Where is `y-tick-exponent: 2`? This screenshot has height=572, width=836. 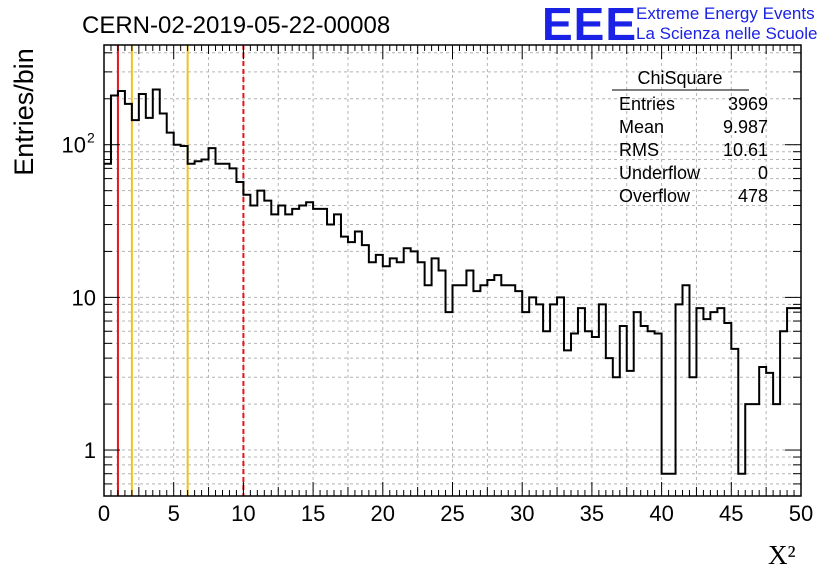 y-tick-exponent: 2 is located at coordinates (91, 138).